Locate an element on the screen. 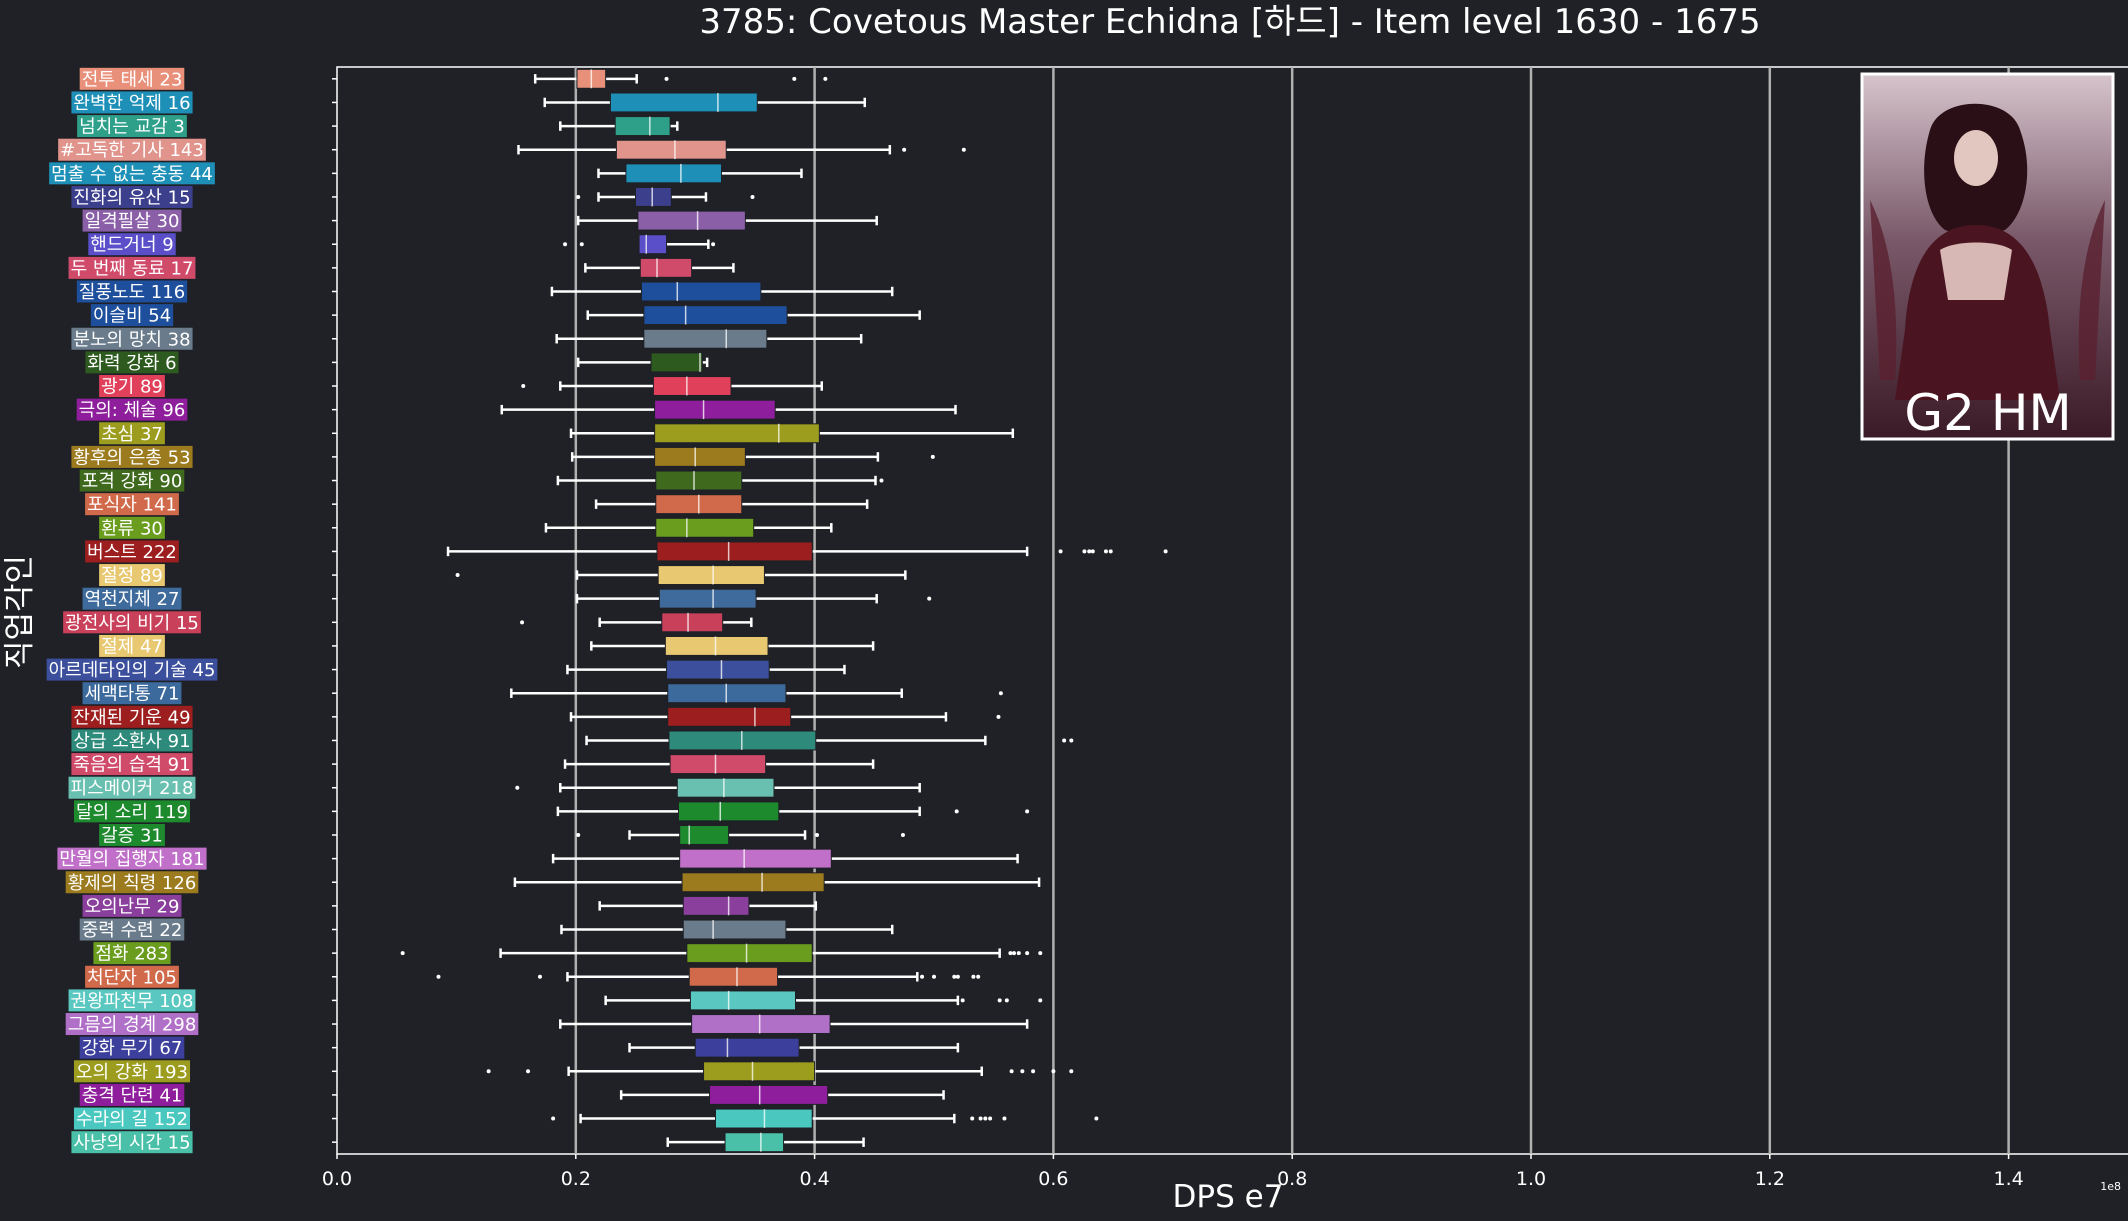 Image resolution: width=2128 pixels, height=1221 pixels. category-label: 환류 30 is located at coordinates (132, 528).